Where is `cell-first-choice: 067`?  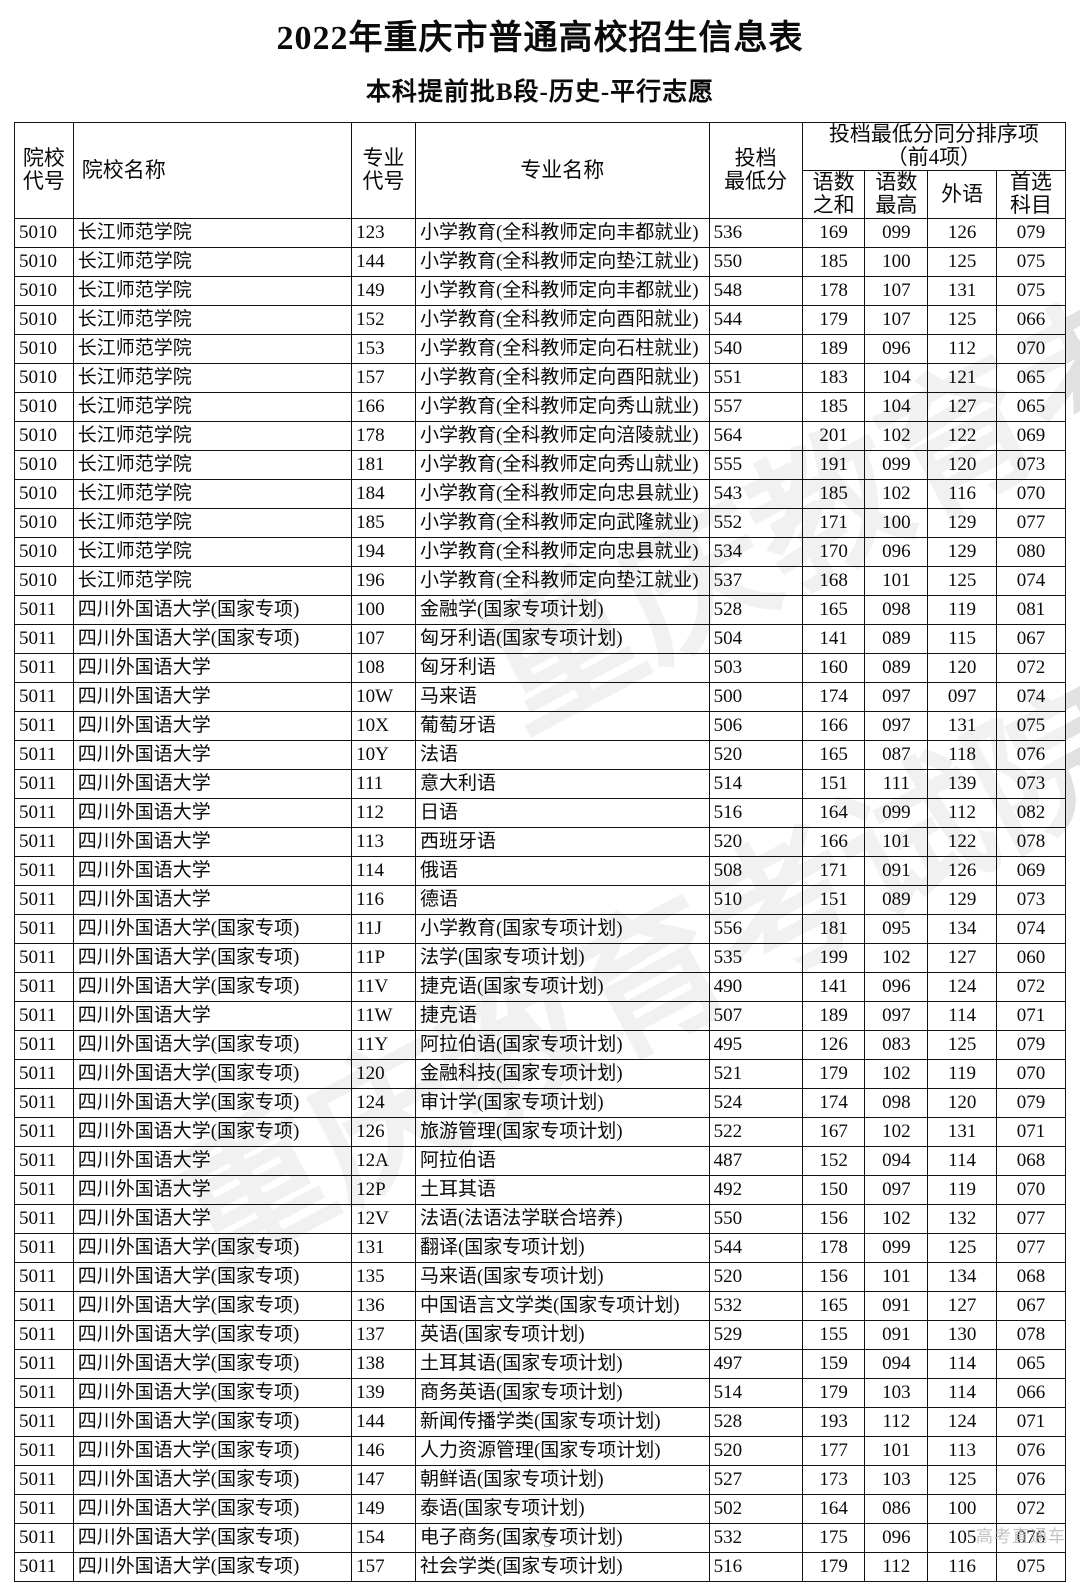
cell-first-choice: 067 is located at coordinates (1031, 1305).